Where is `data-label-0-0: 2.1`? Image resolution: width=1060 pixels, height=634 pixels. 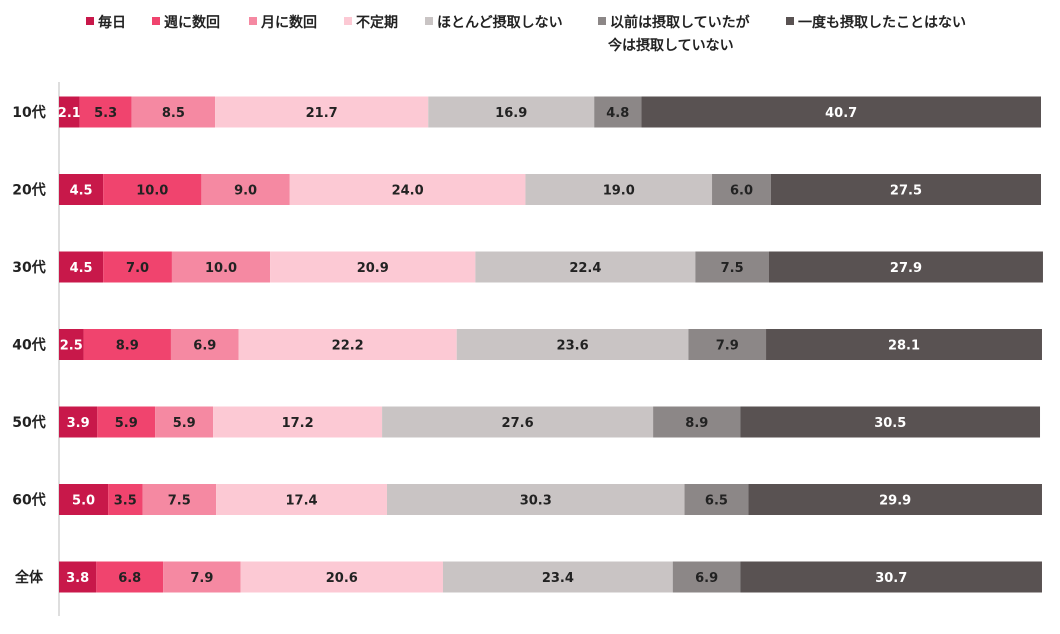 data-label-0-0: 2.1 is located at coordinates (69, 113).